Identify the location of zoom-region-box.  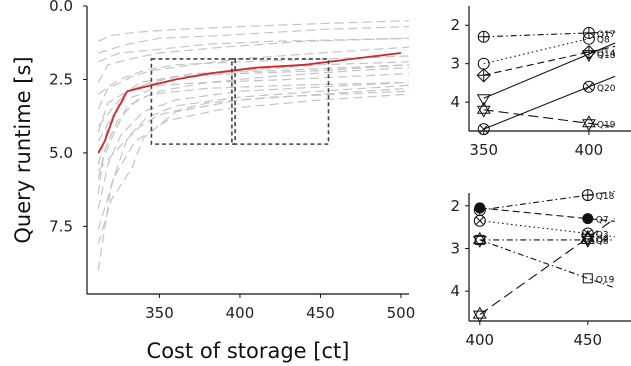
(193, 101).